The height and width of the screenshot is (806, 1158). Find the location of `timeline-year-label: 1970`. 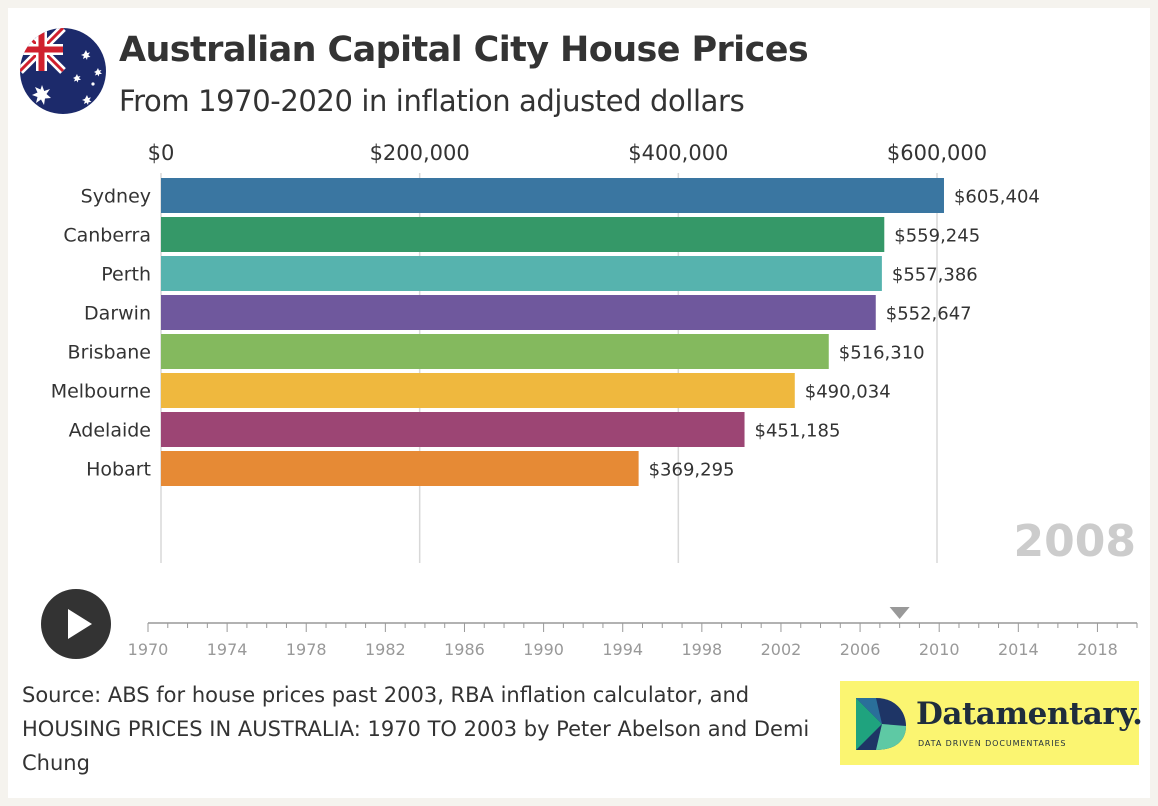

timeline-year-label: 1970 is located at coordinates (148, 649).